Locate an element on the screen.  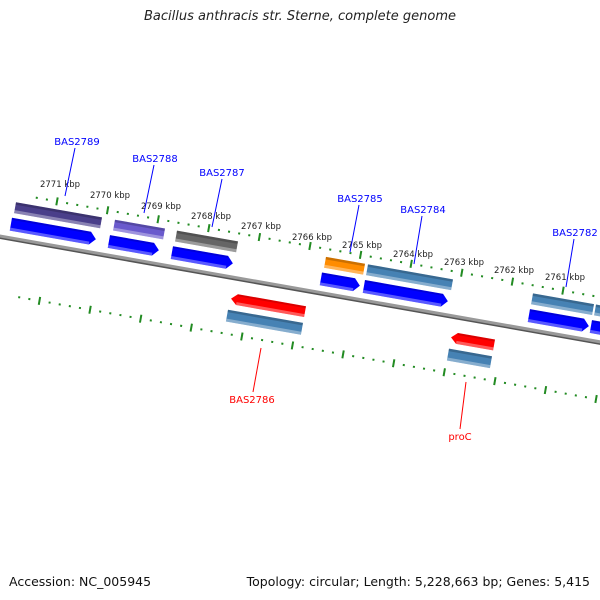
cds-arrow-BAS2785 is located at coordinates (340, 282).